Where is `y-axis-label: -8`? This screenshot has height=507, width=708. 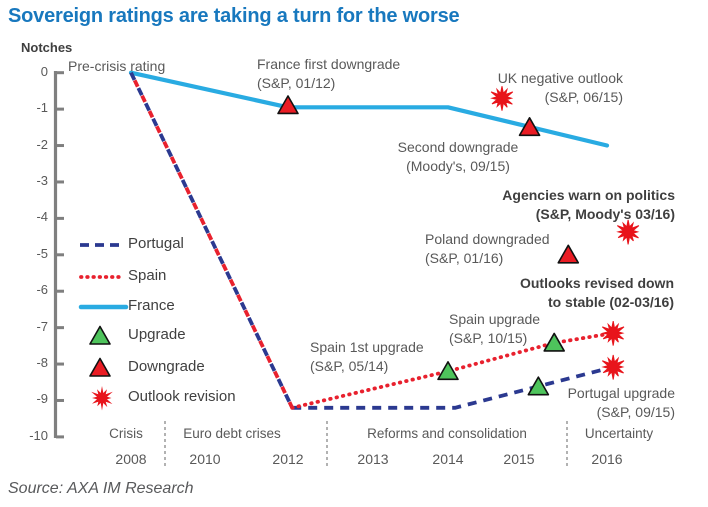
y-axis-label: -8 is located at coordinates (42, 363).